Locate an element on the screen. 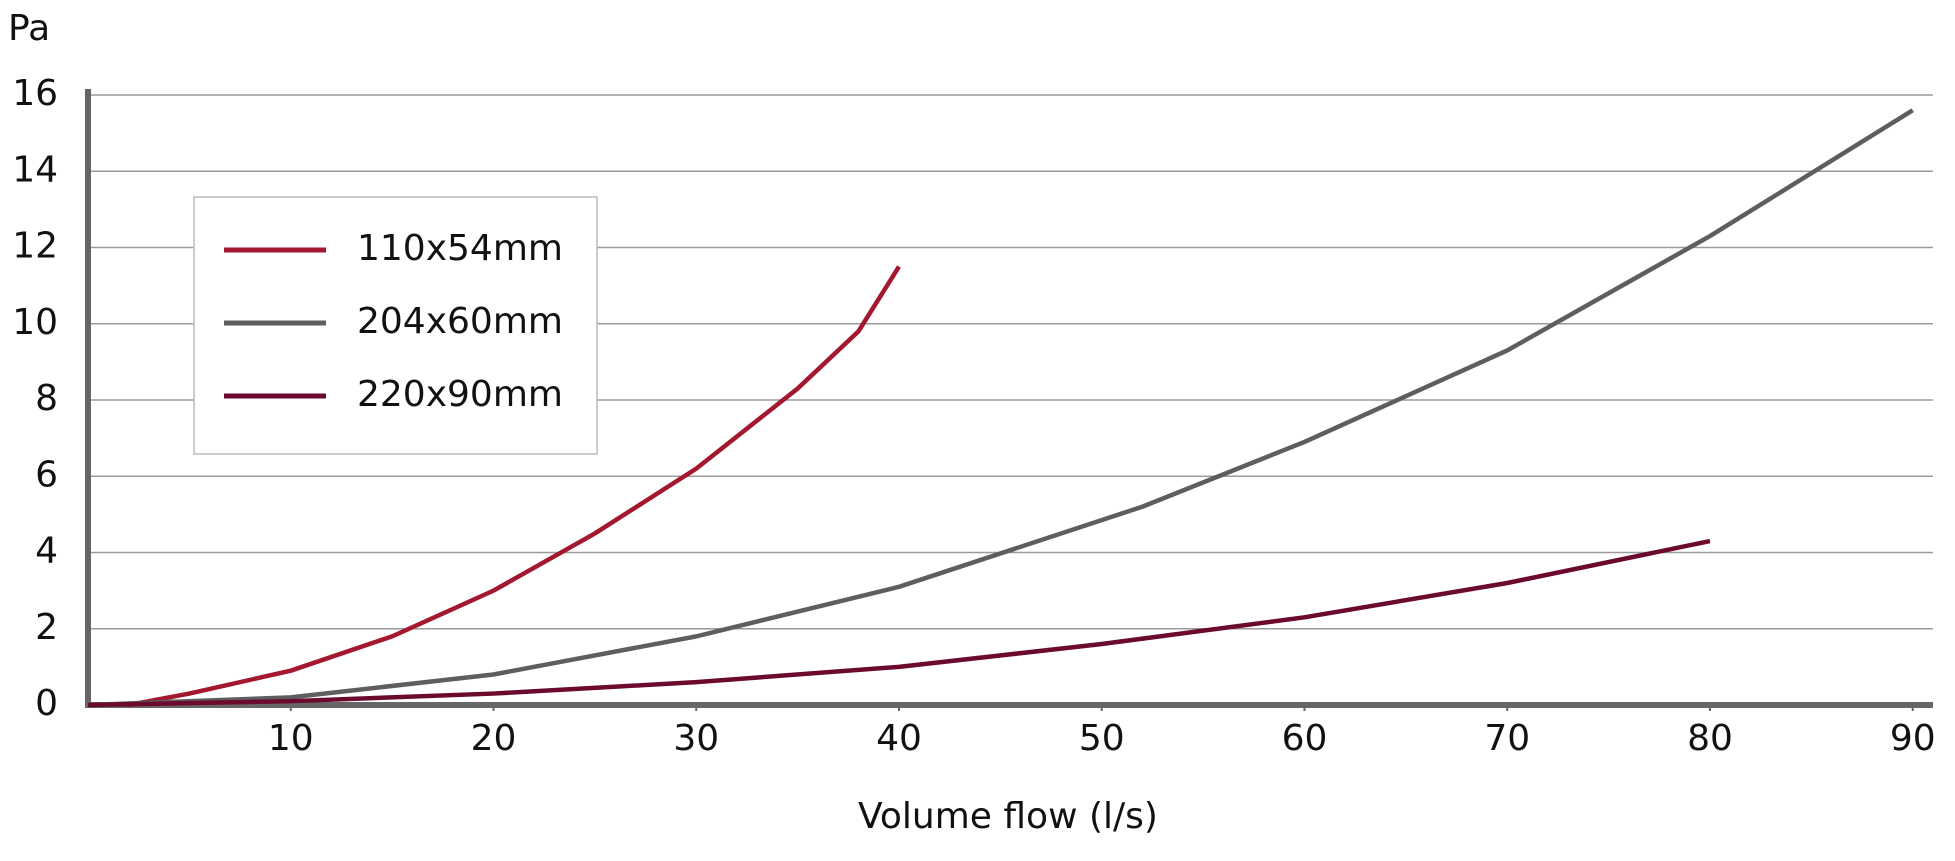 The image size is (1955, 861). y-tick-label: 6 is located at coordinates (46, 474).